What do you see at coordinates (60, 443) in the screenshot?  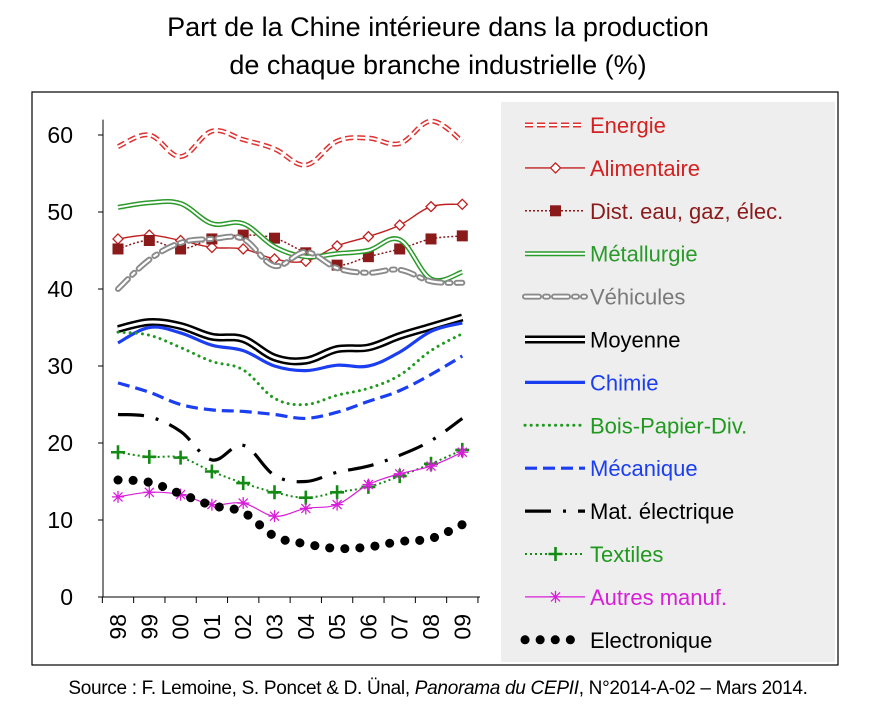 I see `y-tick-label: 20` at bounding box center [60, 443].